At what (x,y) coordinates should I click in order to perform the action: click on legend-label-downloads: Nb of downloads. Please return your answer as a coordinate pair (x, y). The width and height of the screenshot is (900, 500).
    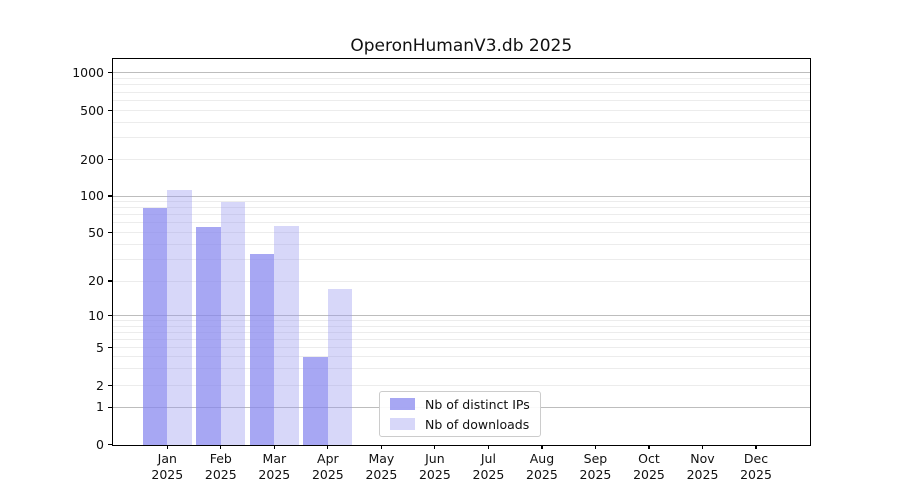
    Looking at the image, I should click on (477, 424).